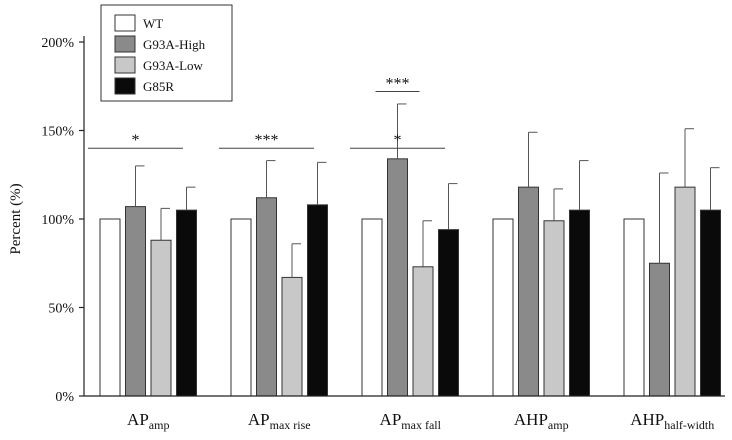 The width and height of the screenshot is (732, 440). Describe the element at coordinates (158, 86) in the screenshot. I see `legend-label: G85R` at that location.